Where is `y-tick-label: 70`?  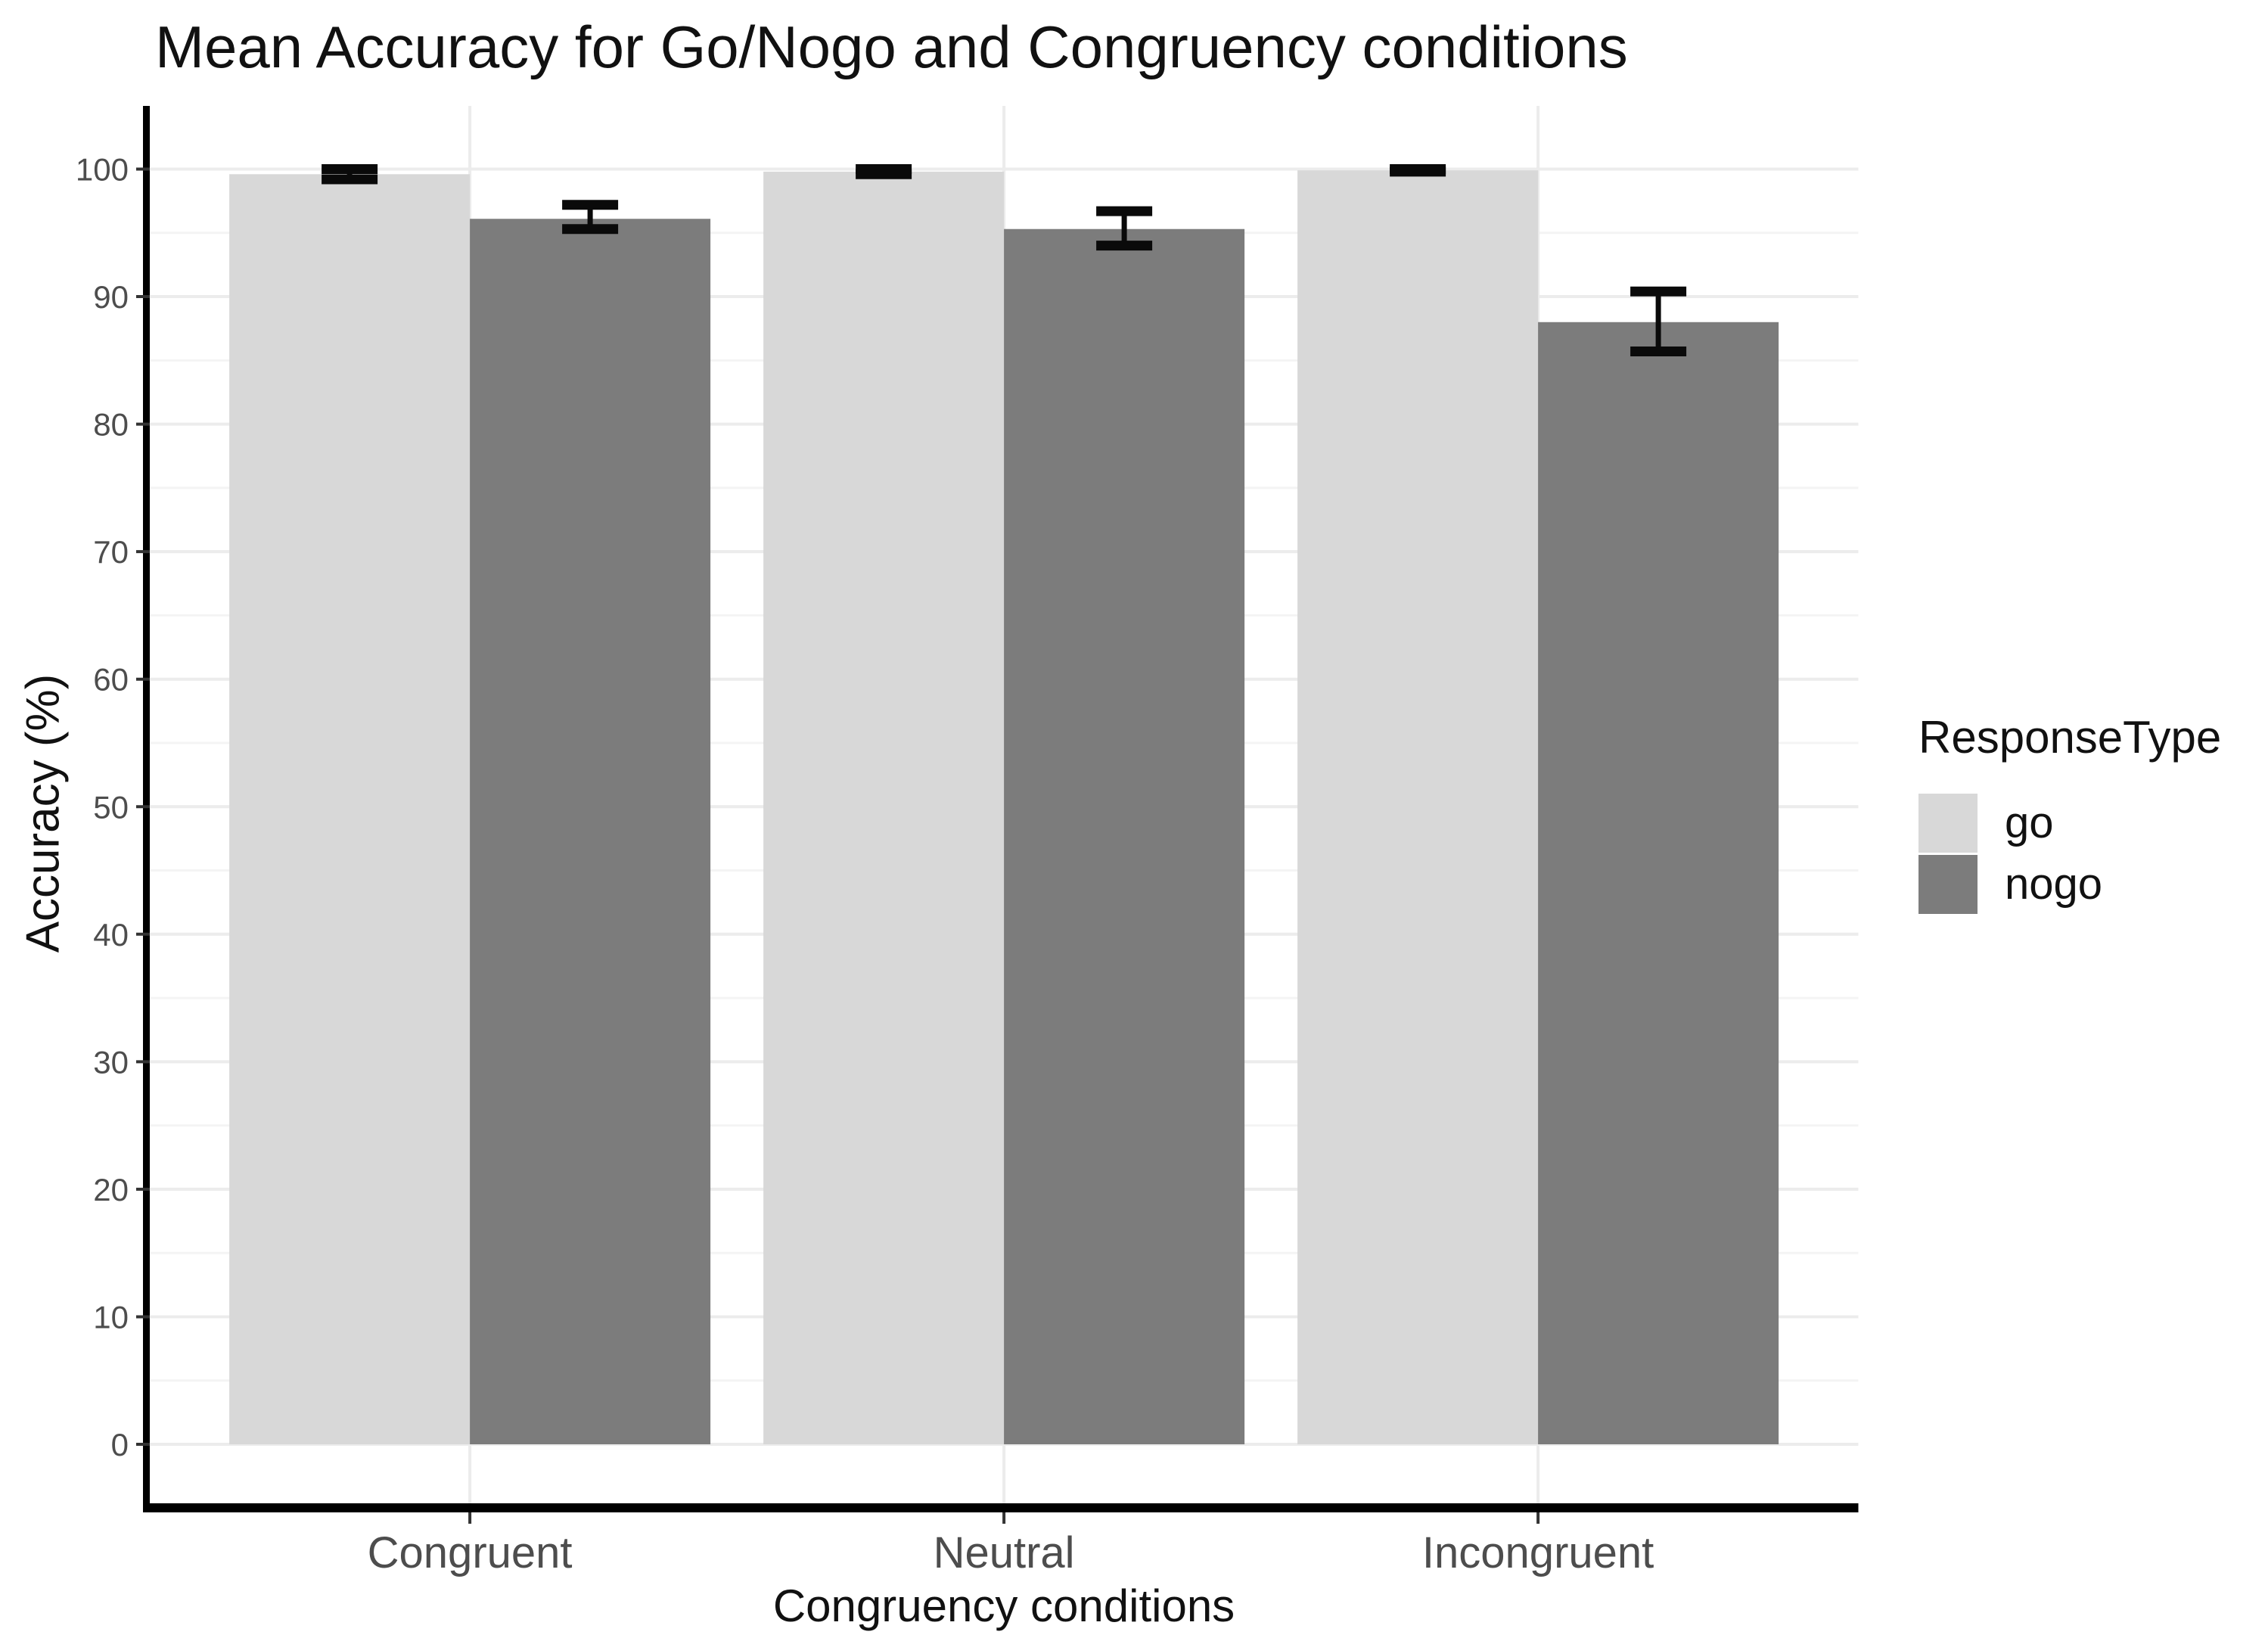 y-tick-label: 70 is located at coordinates (111, 552).